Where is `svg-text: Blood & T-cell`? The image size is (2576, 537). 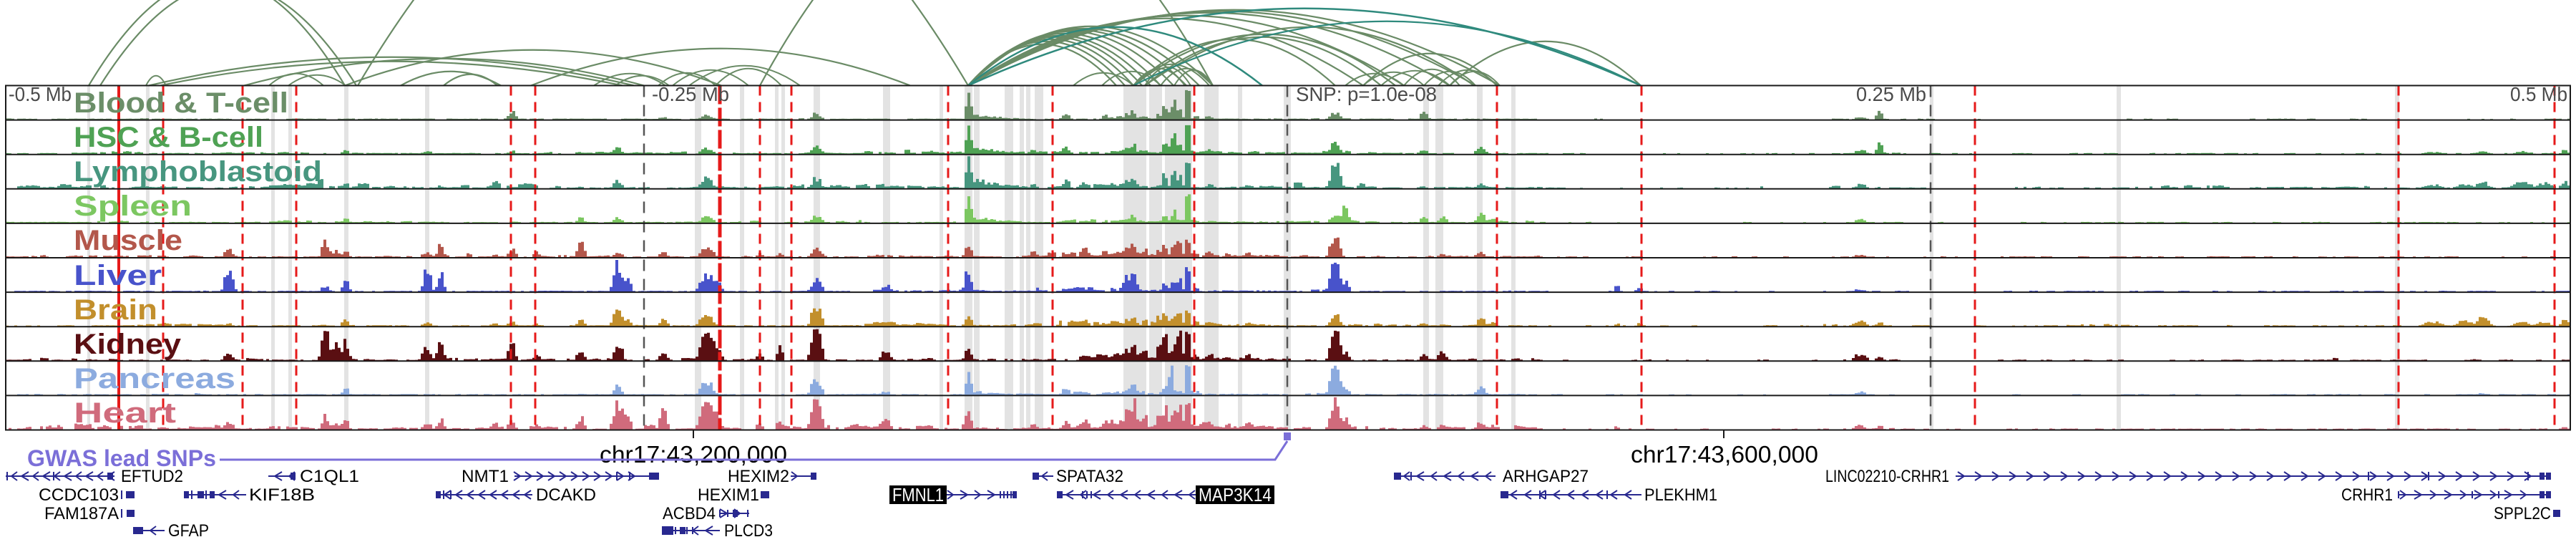
svg-text: Blood & T-cell is located at coordinates (181, 103).